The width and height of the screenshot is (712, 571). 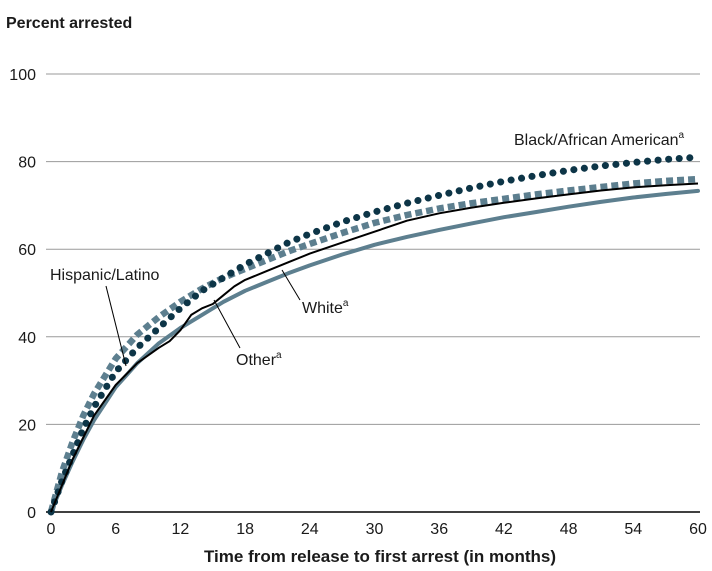 I want to click on y-tick-100: 100, so click(x=22, y=75).